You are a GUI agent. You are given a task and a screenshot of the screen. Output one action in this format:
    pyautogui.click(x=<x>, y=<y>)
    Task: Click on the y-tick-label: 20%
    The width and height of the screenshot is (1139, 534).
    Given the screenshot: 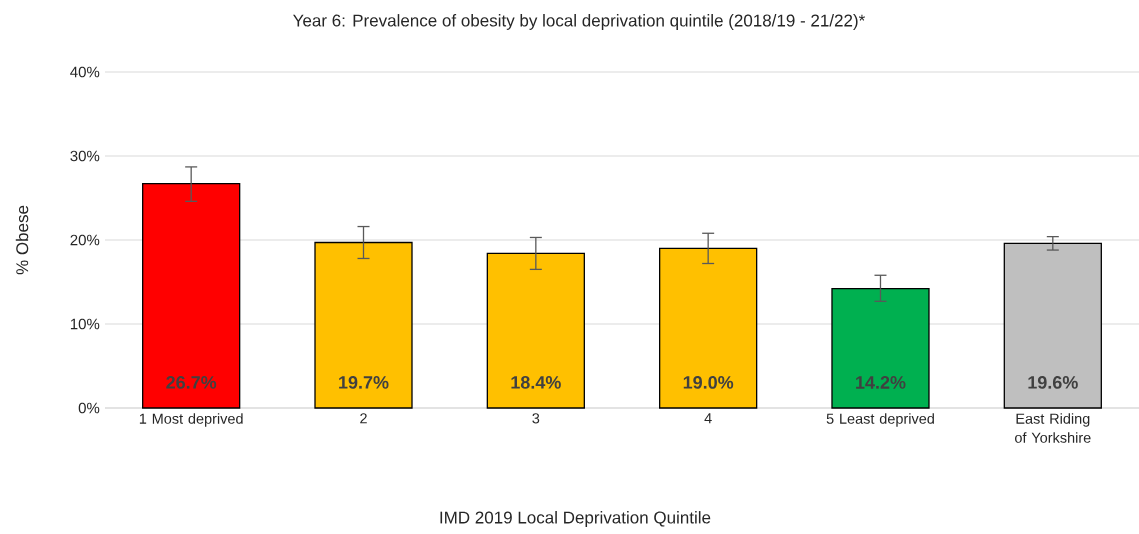 What is the action you would take?
    pyautogui.click(x=85, y=240)
    